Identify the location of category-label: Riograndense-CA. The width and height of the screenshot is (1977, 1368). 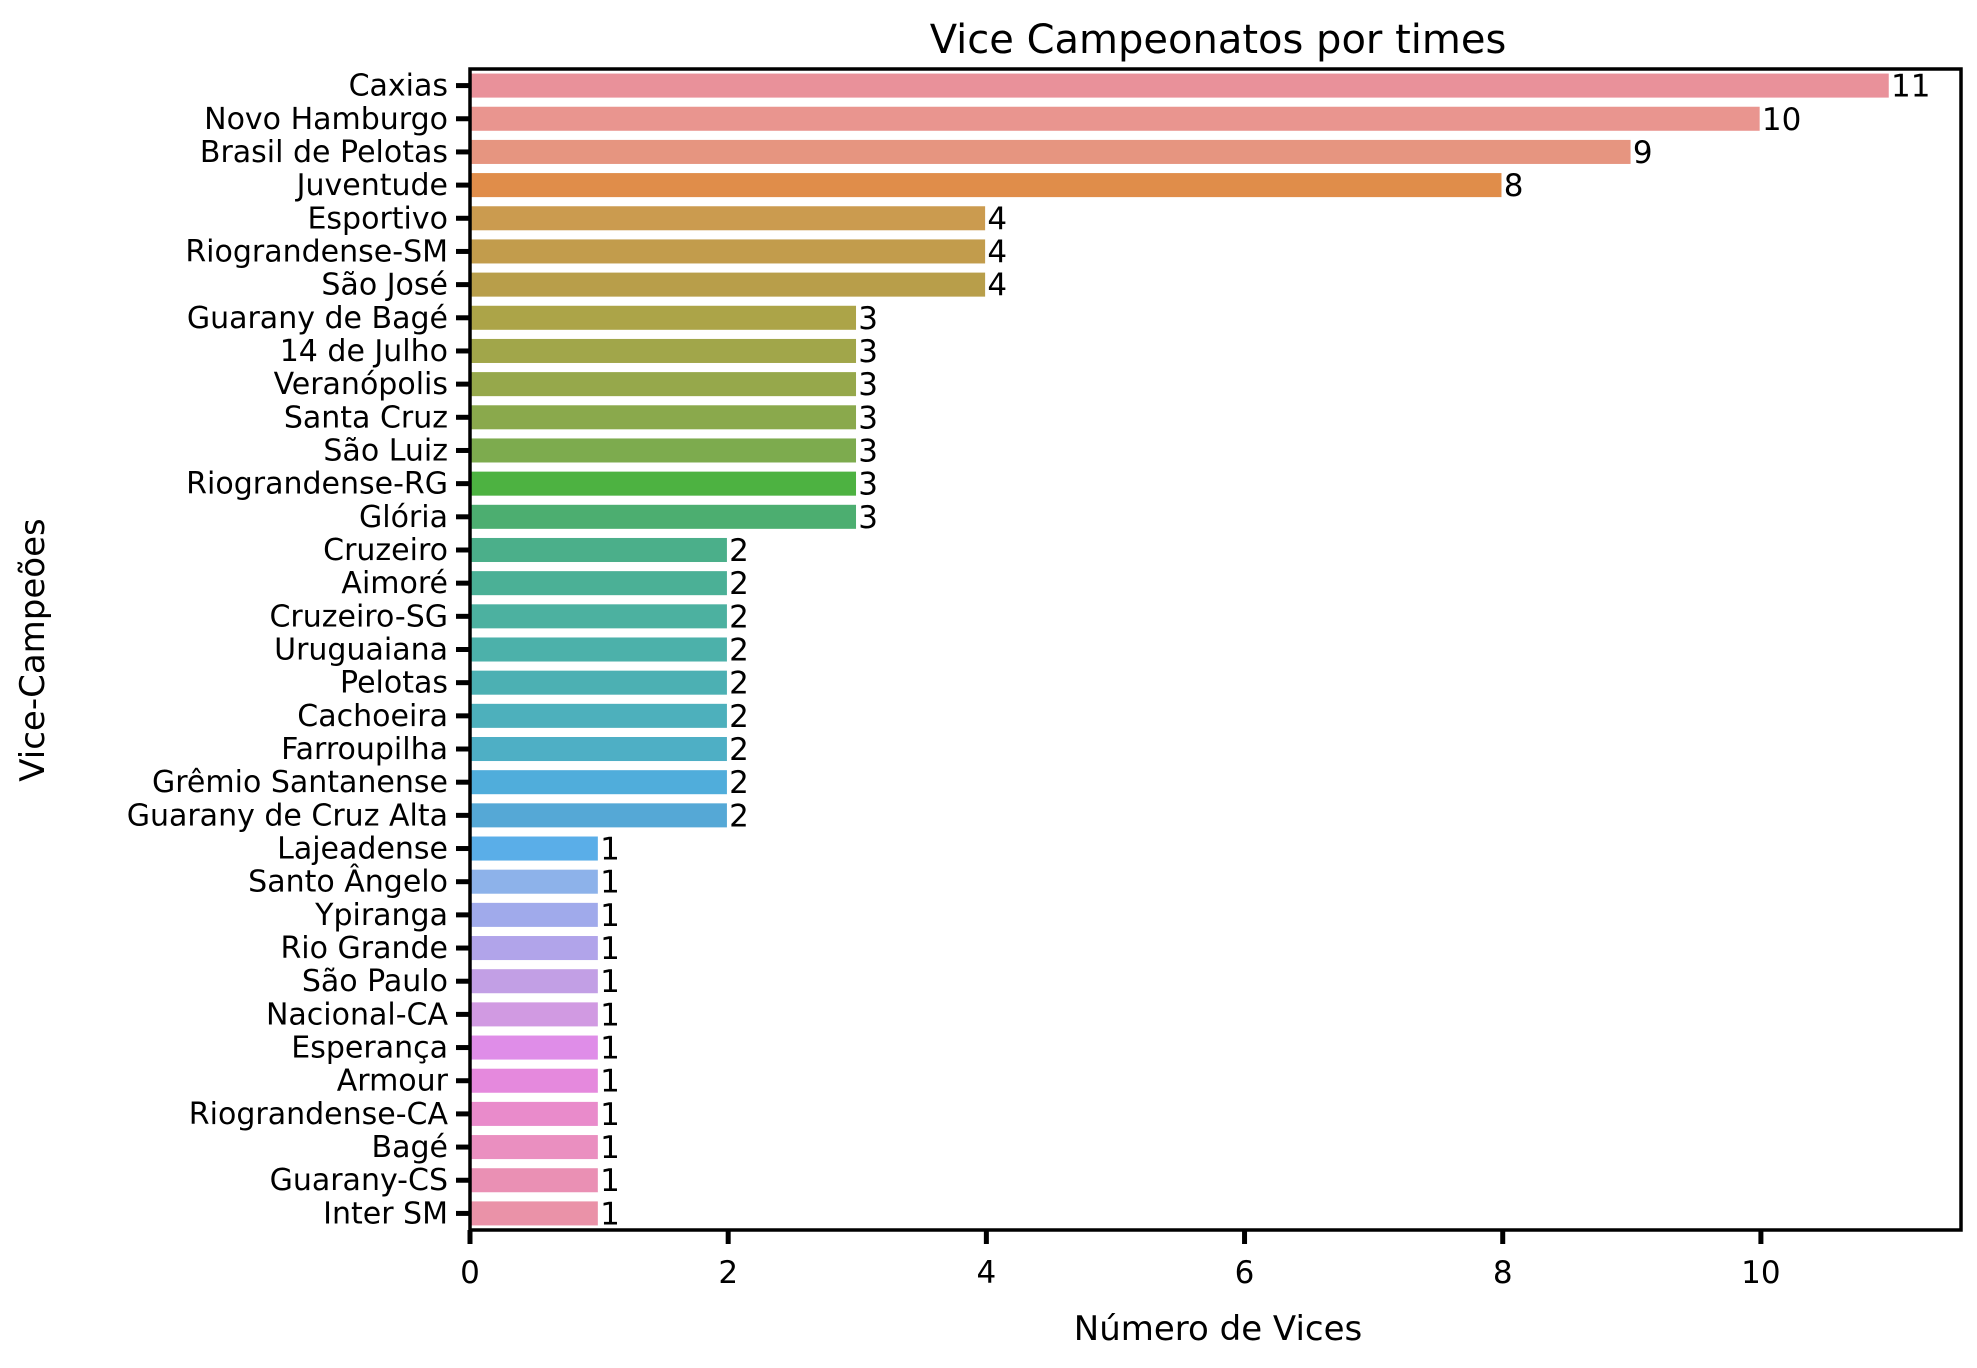
(319, 1114).